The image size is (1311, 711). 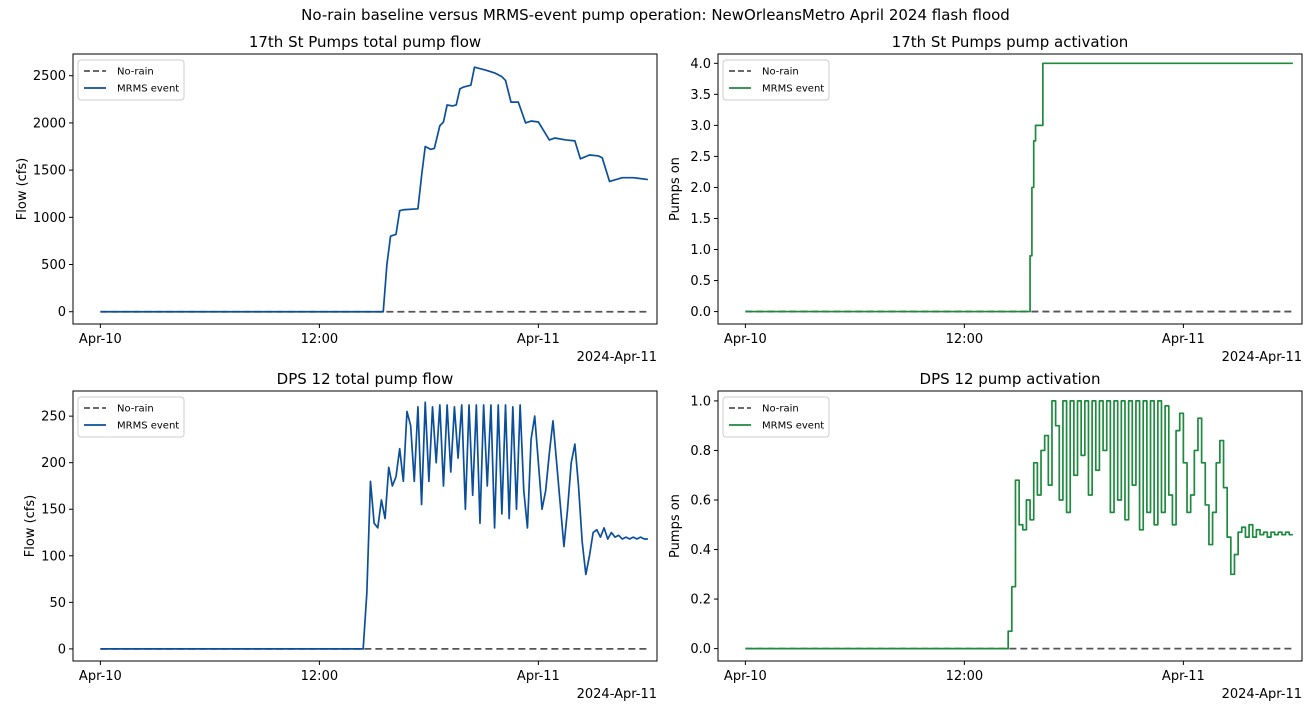 What do you see at coordinates (700, 157) in the screenshot?
I see `y-tick-label: 2.5` at bounding box center [700, 157].